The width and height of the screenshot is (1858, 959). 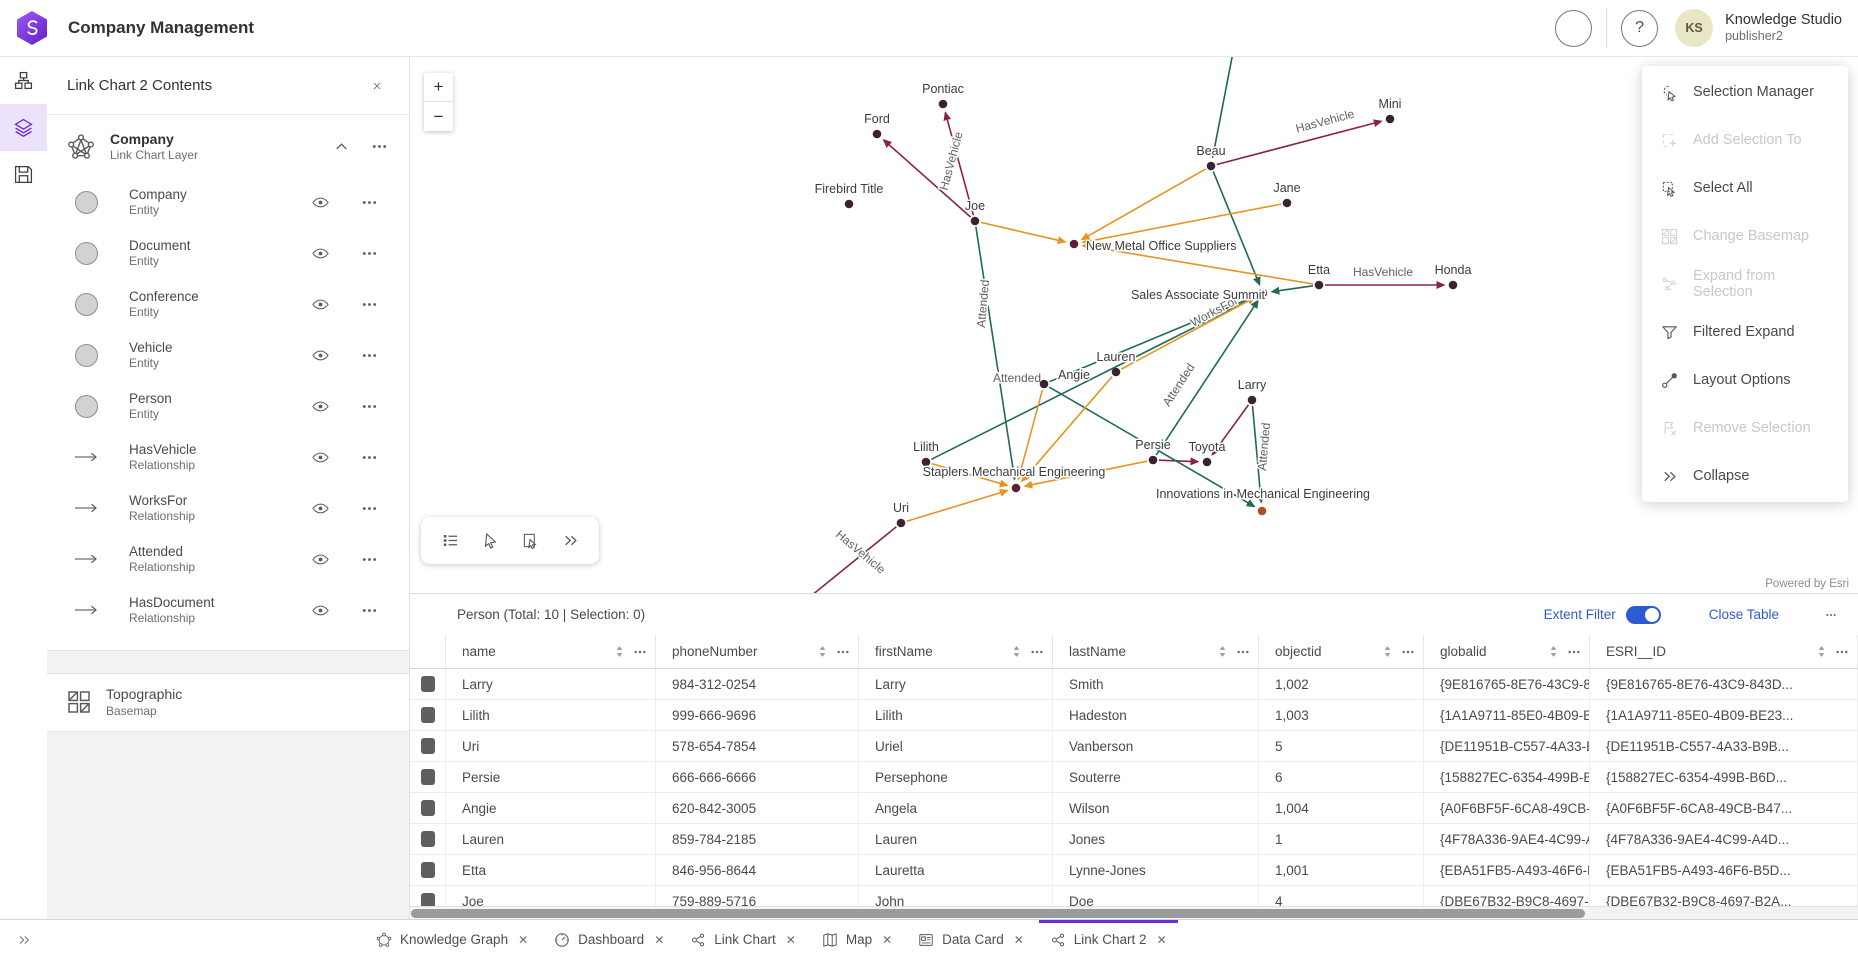 I want to click on menu-item-filtered-expand: Filtered Expand, so click(x=1745, y=332).